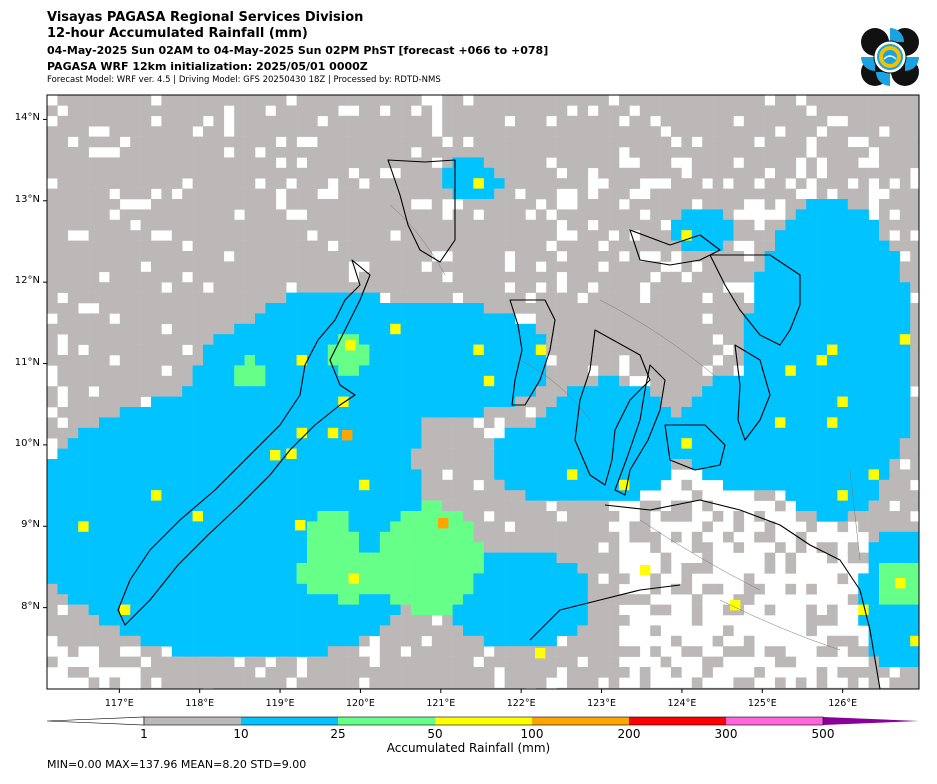 The width and height of the screenshot is (937, 784). What do you see at coordinates (27, 362) in the screenshot?
I see `lat-label: 11°N` at bounding box center [27, 362].